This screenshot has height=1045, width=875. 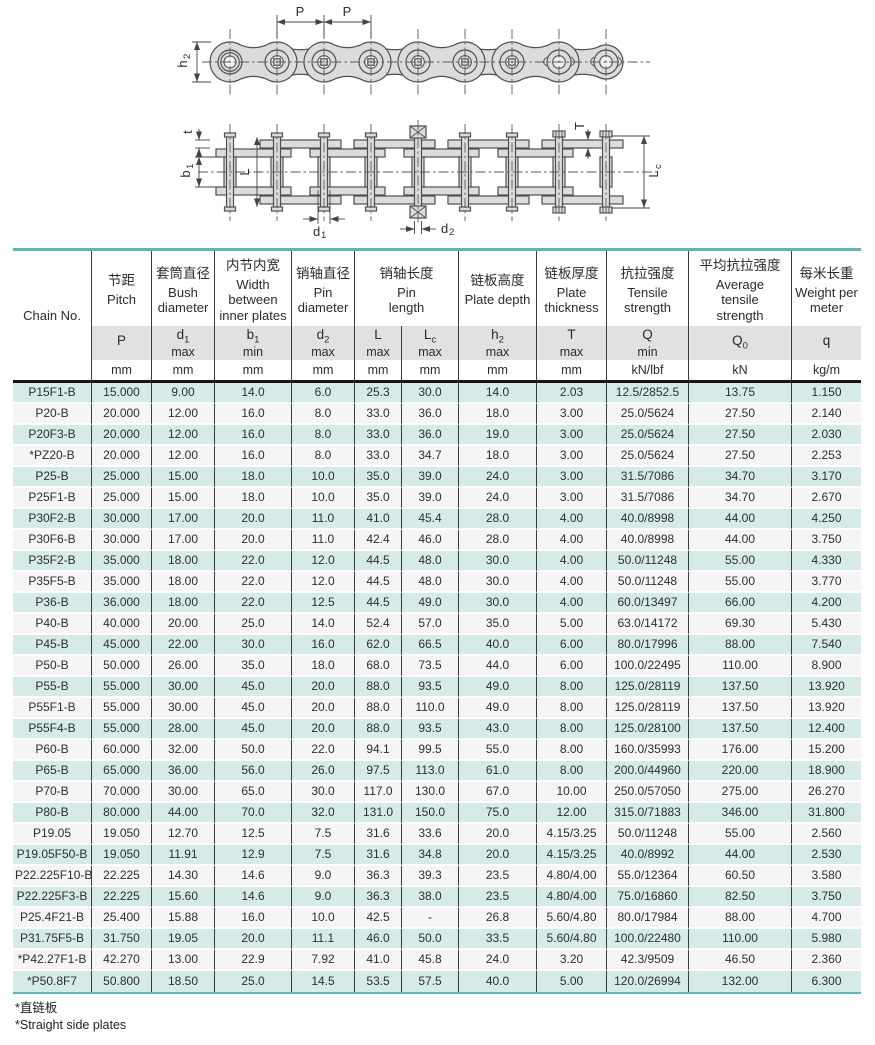 I want to click on chain-no-cell: P55F1-B, so click(x=52, y=708).